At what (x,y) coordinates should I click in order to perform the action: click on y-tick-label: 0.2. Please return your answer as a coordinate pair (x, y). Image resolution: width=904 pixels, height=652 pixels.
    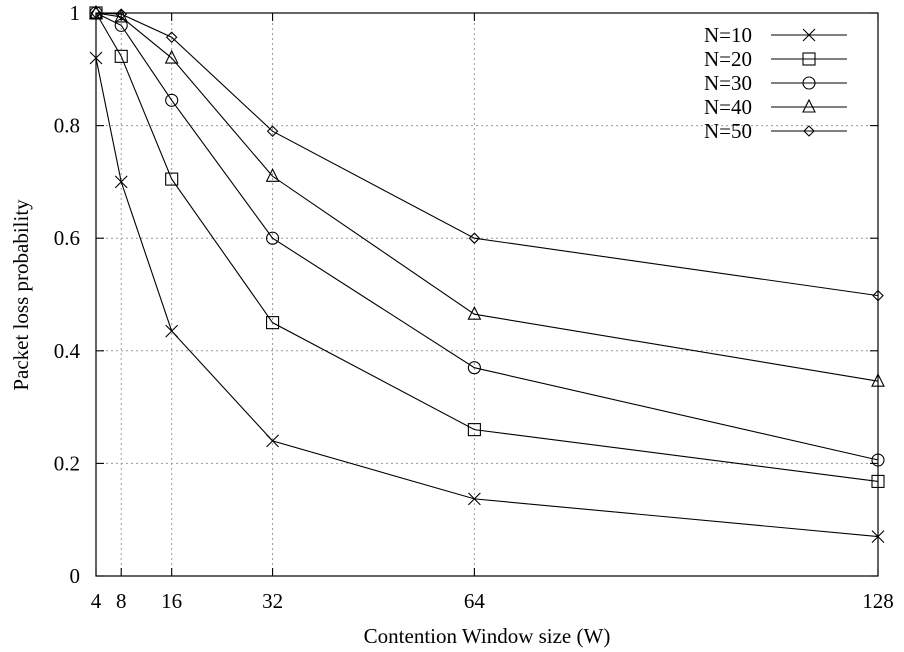
    Looking at the image, I should click on (67, 463).